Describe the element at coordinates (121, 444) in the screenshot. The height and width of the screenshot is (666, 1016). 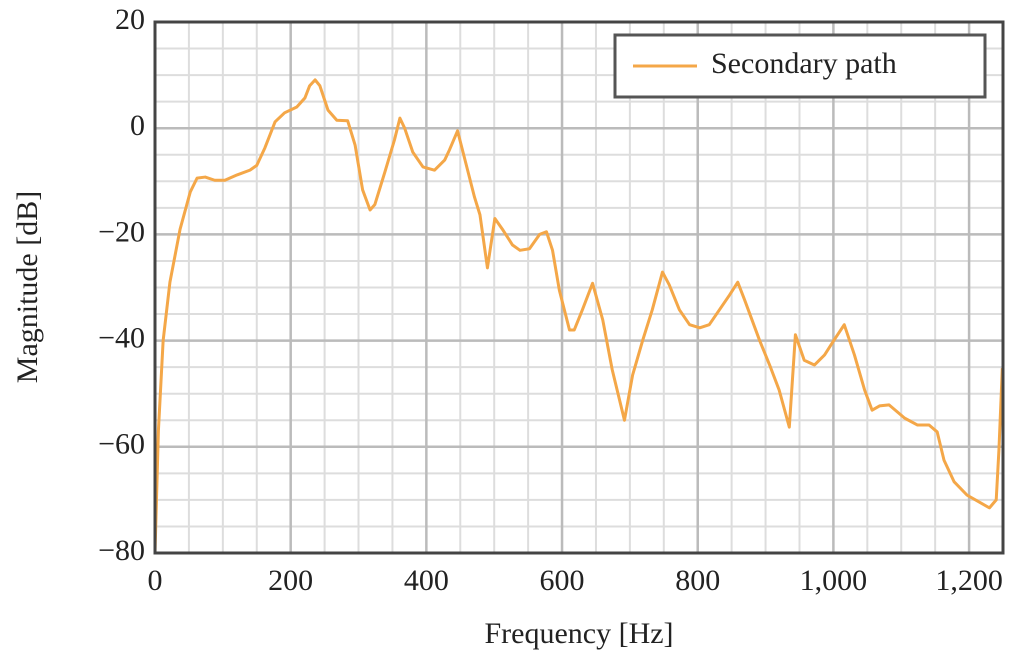
I see `y-tick-label: −60` at that location.